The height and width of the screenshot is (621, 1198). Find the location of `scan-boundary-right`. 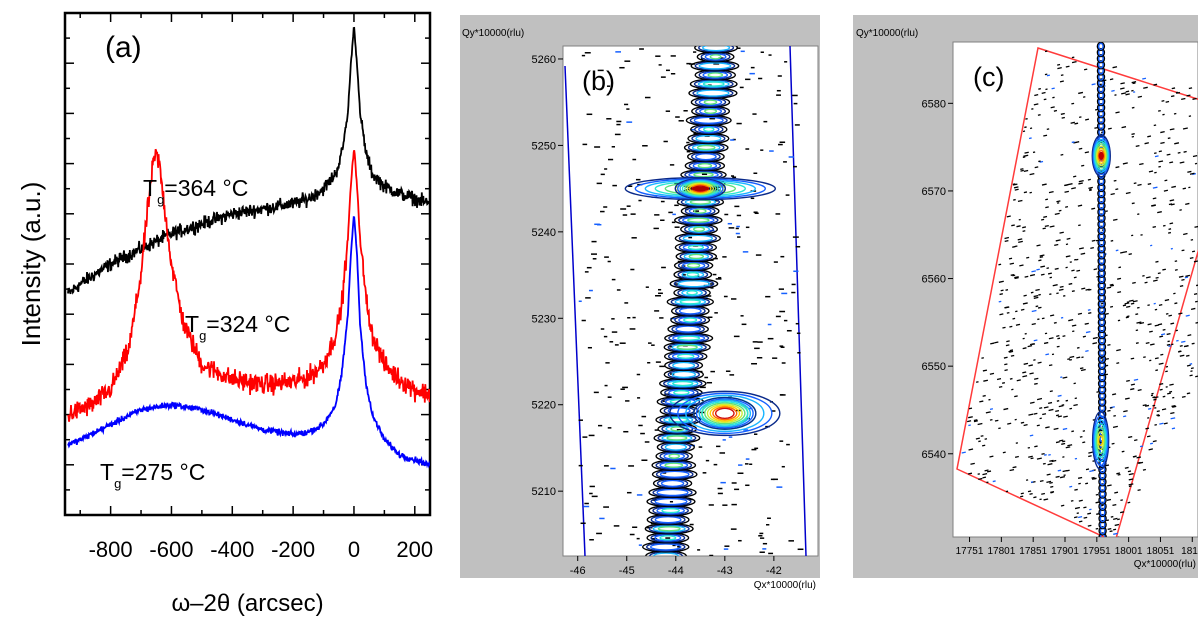

scan-boundary-right is located at coordinates (798, 301).